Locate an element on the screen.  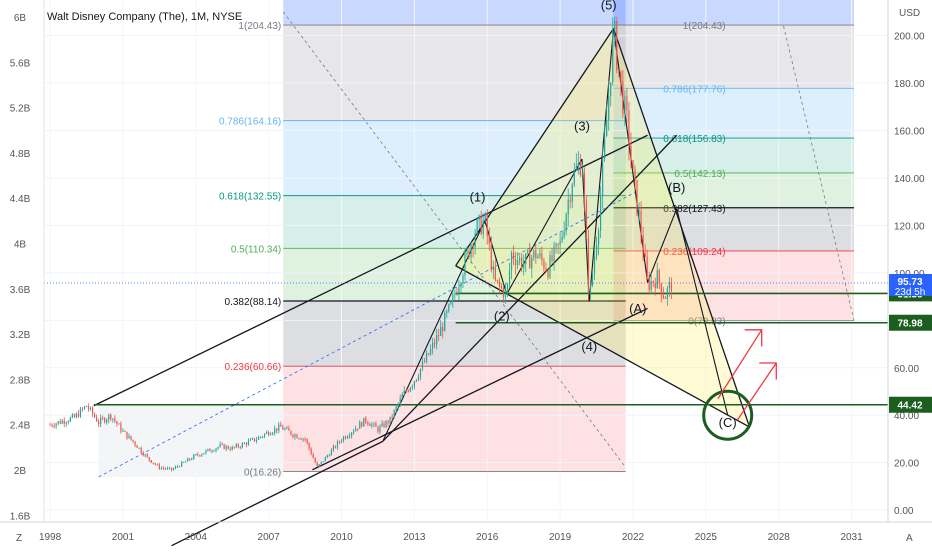
target-circle is located at coordinates (728, 415).